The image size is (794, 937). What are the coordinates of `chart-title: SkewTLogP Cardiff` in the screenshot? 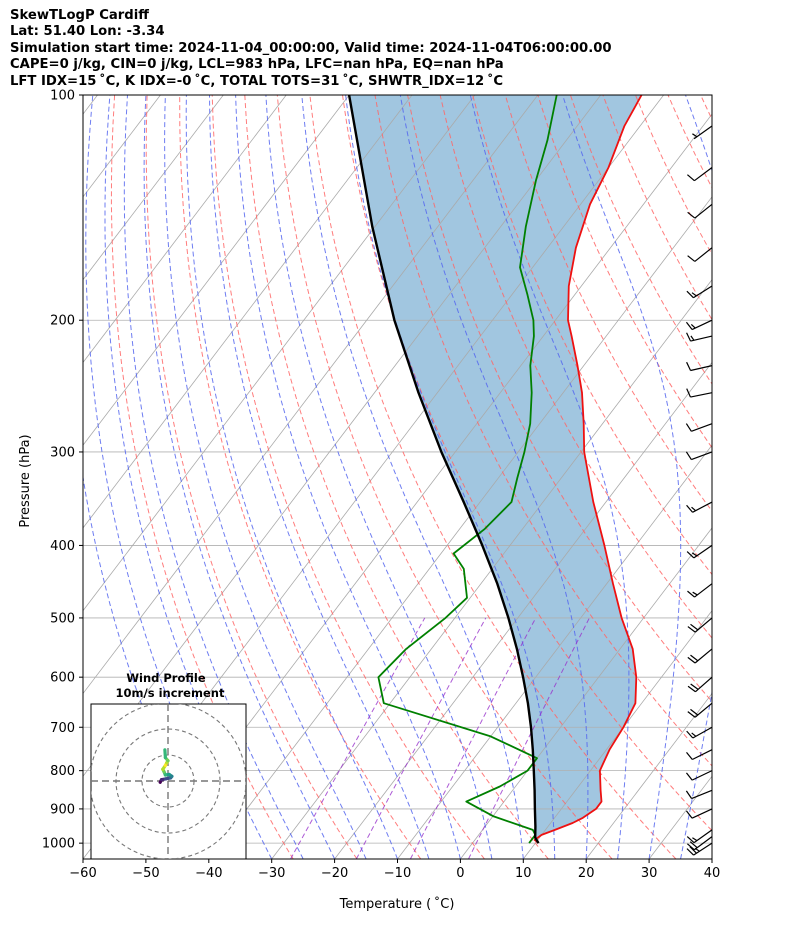 It's located at (79, 15).